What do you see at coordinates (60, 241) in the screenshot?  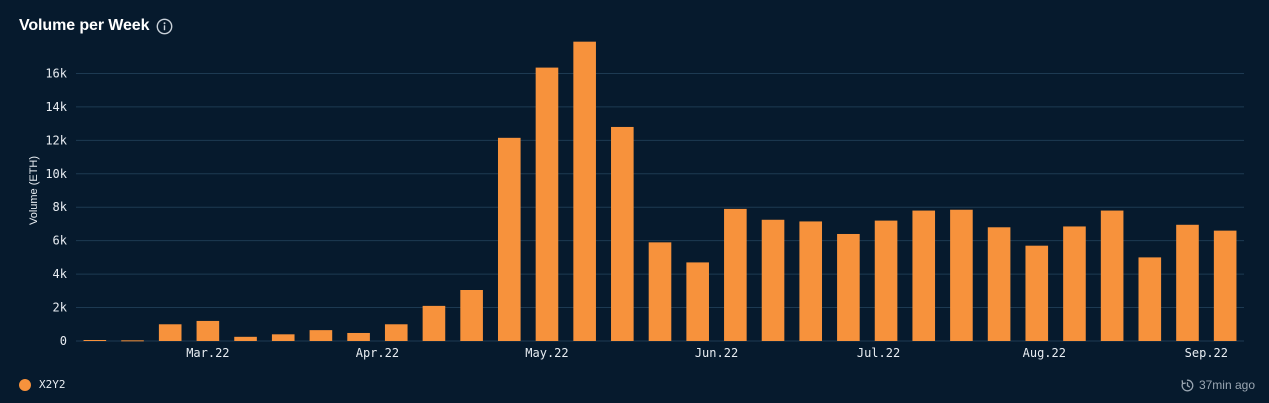 I see `y-tick-label: 6k` at bounding box center [60, 241].